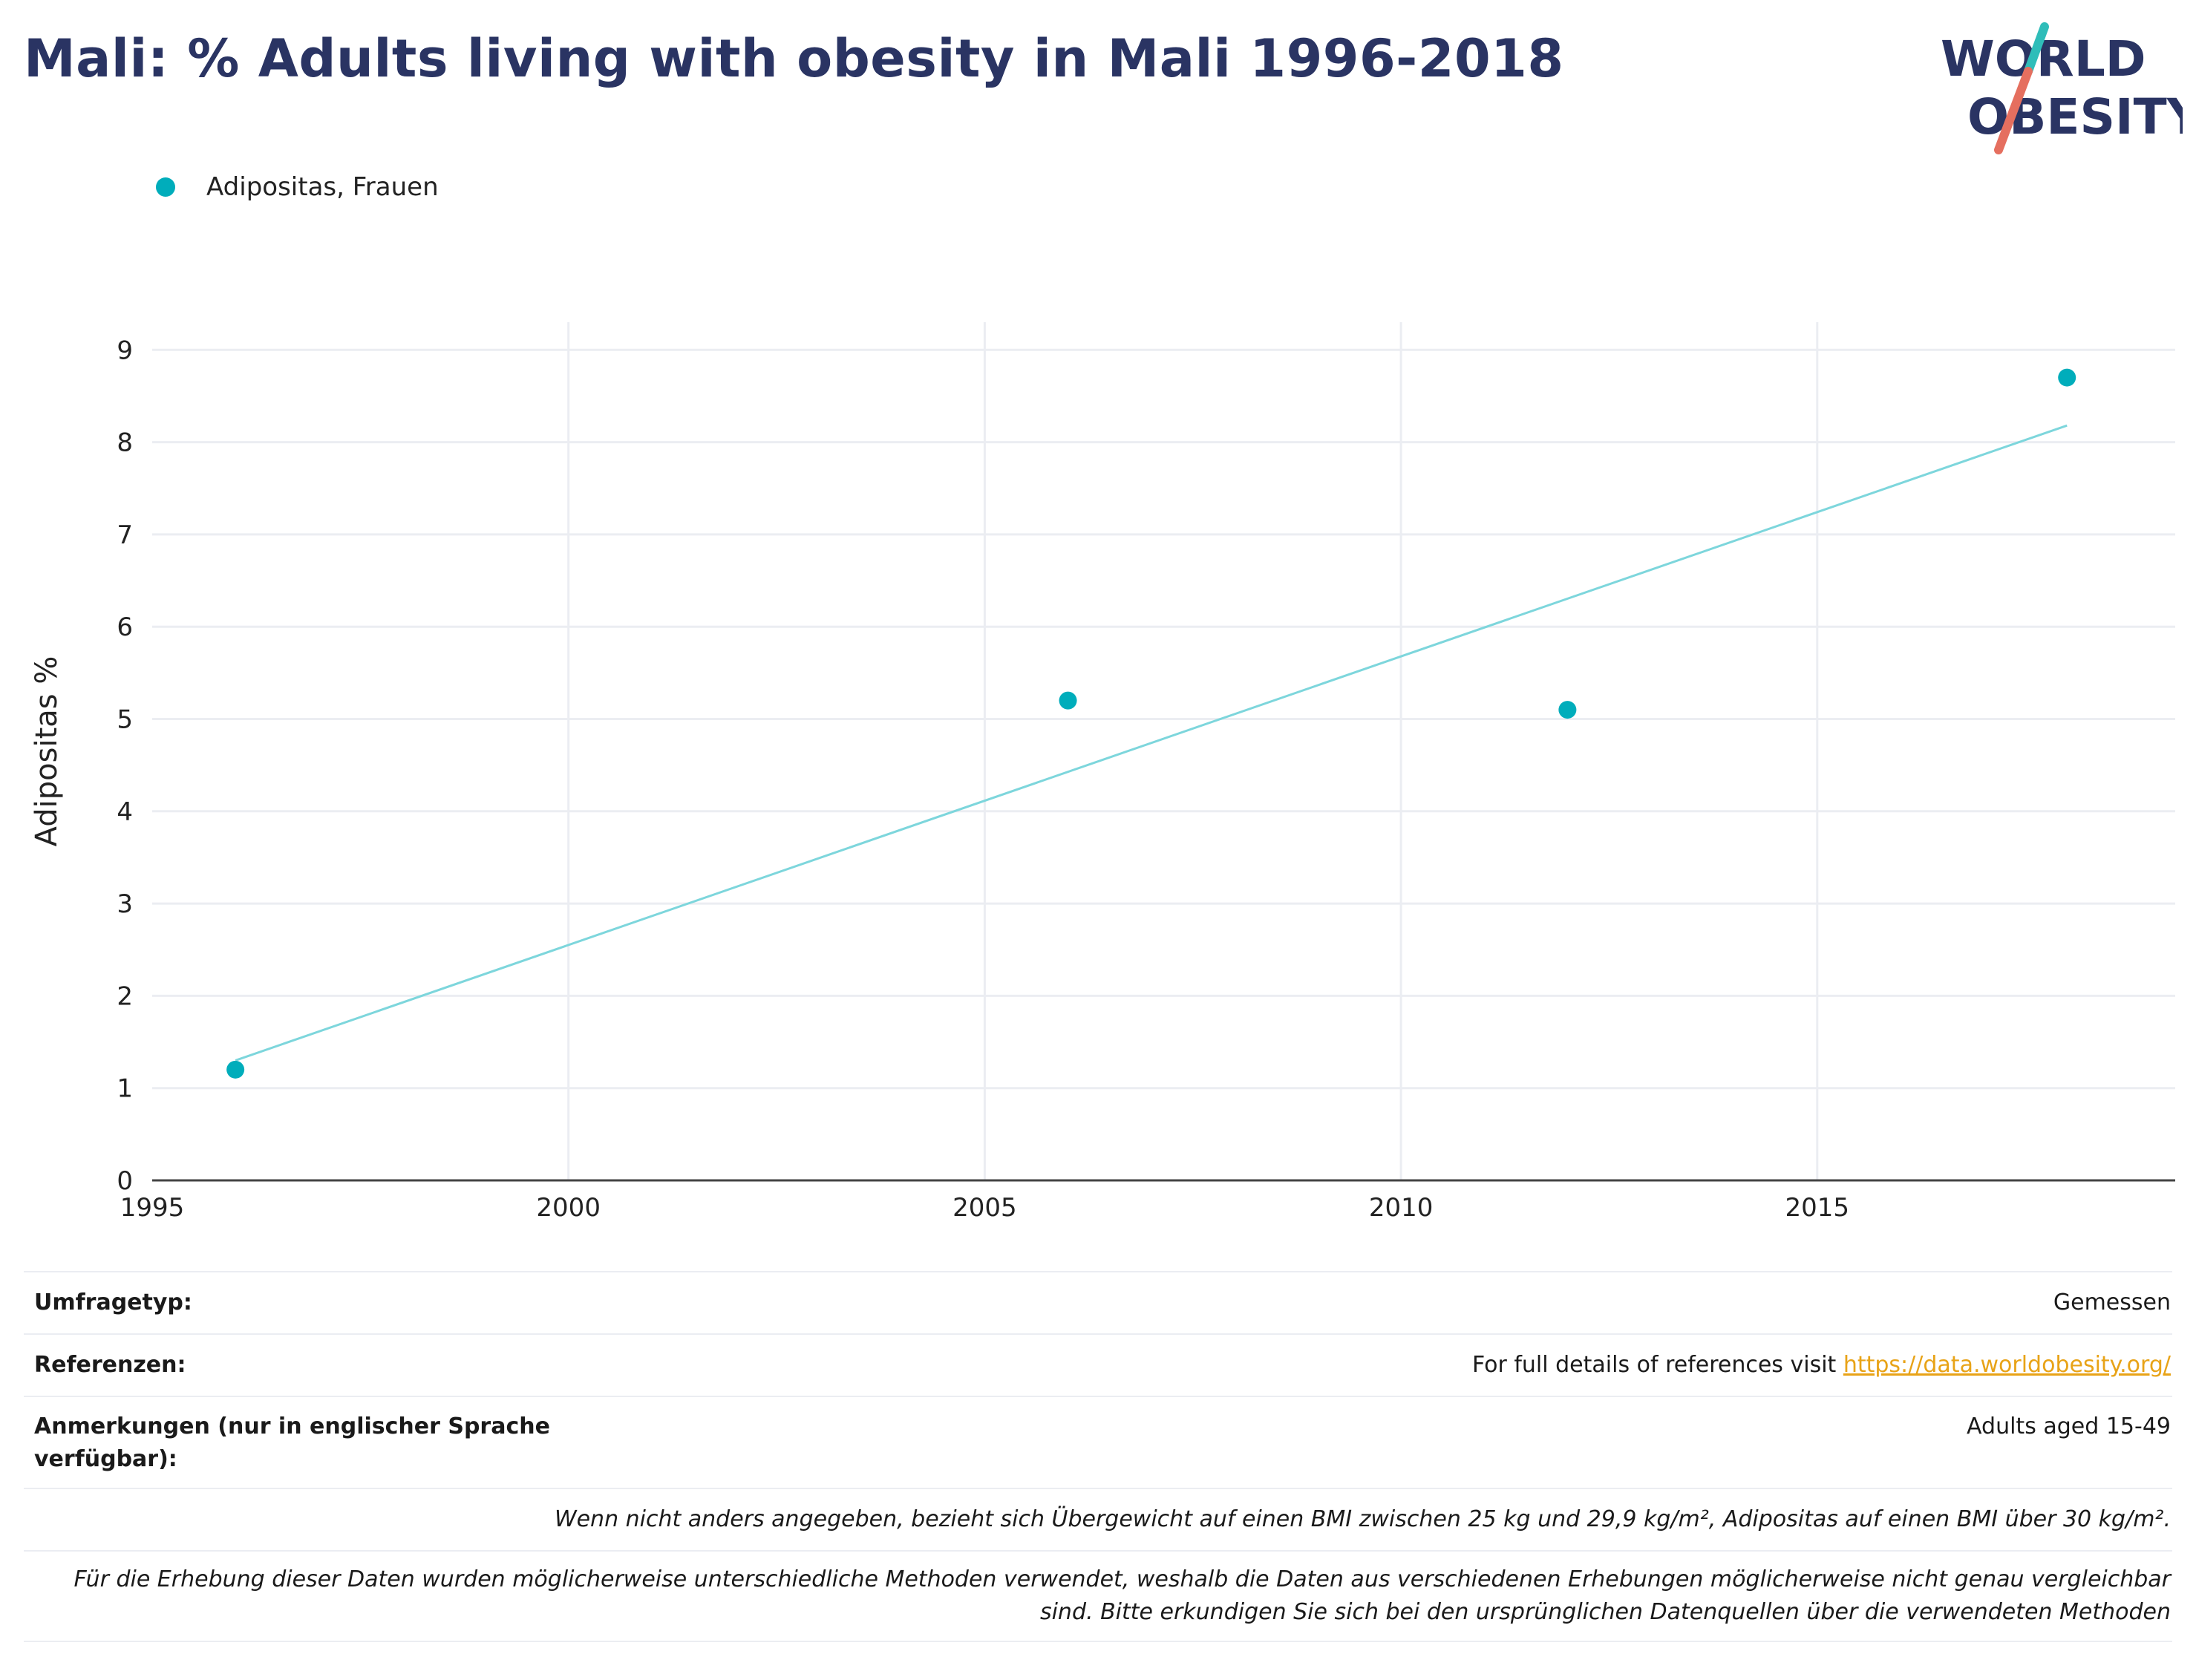 The width and height of the screenshot is (2196, 1680). What do you see at coordinates (984, 1208) in the screenshot?
I see `x-tick-label: 2005` at bounding box center [984, 1208].